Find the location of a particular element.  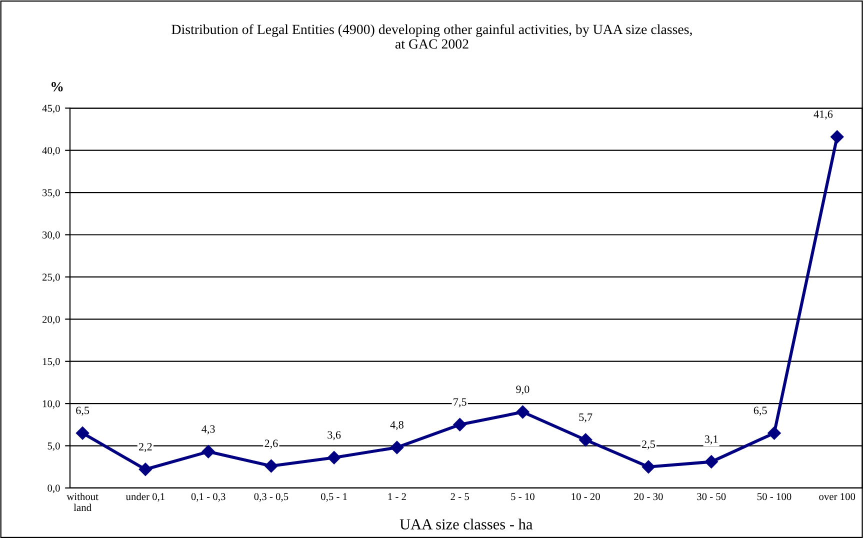

data-label: 9,0 is located at coordinates (523, 390).